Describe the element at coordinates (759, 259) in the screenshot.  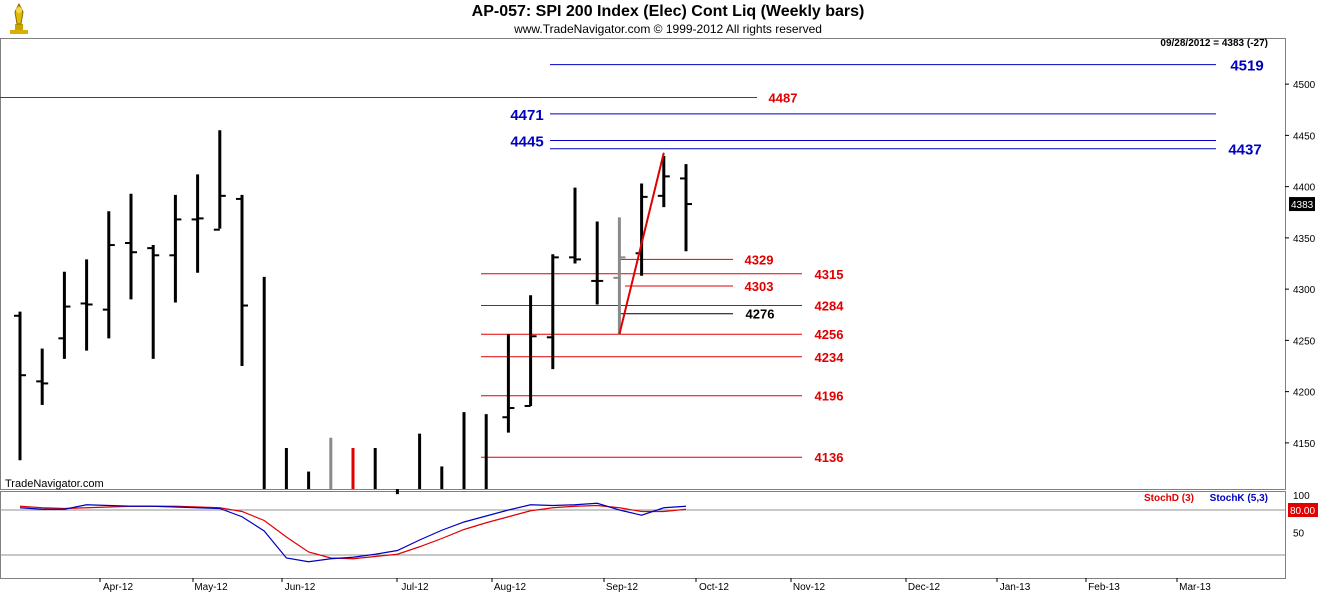
I see `level-label: 4329` at that location.